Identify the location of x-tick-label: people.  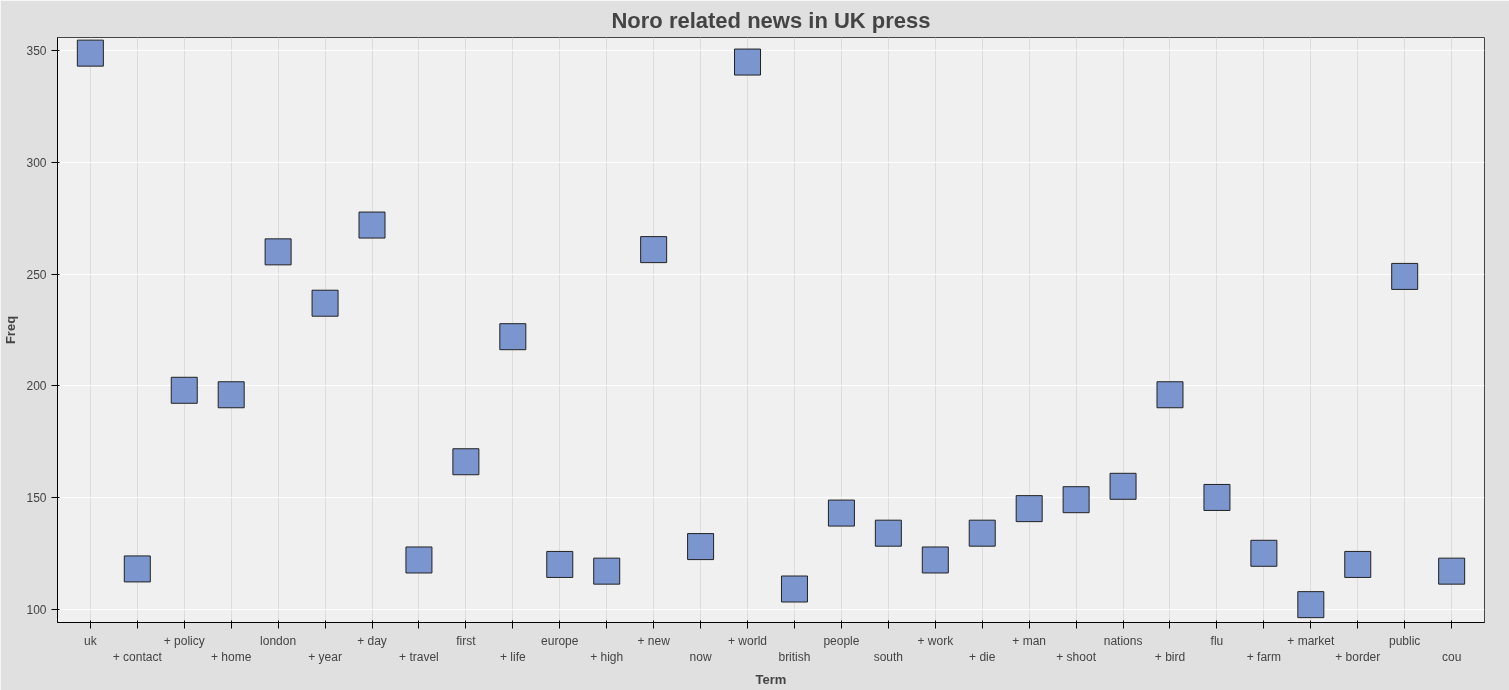
(841, 640).